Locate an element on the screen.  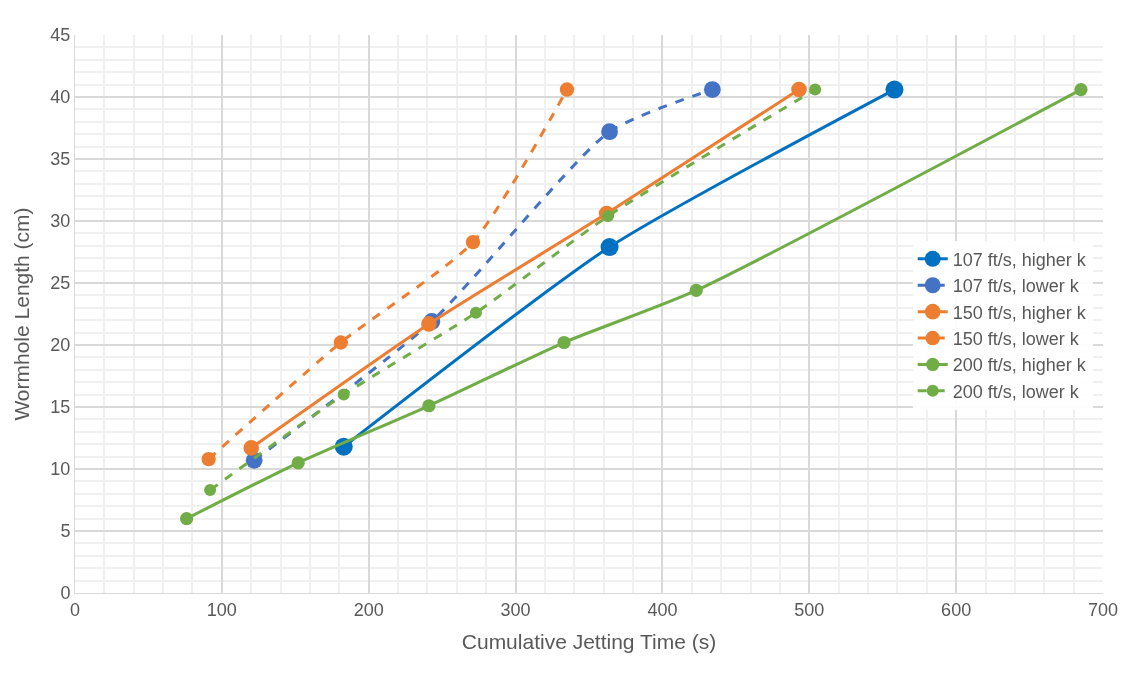
y-tick-label: 10 is located at coordinates (60, 469).